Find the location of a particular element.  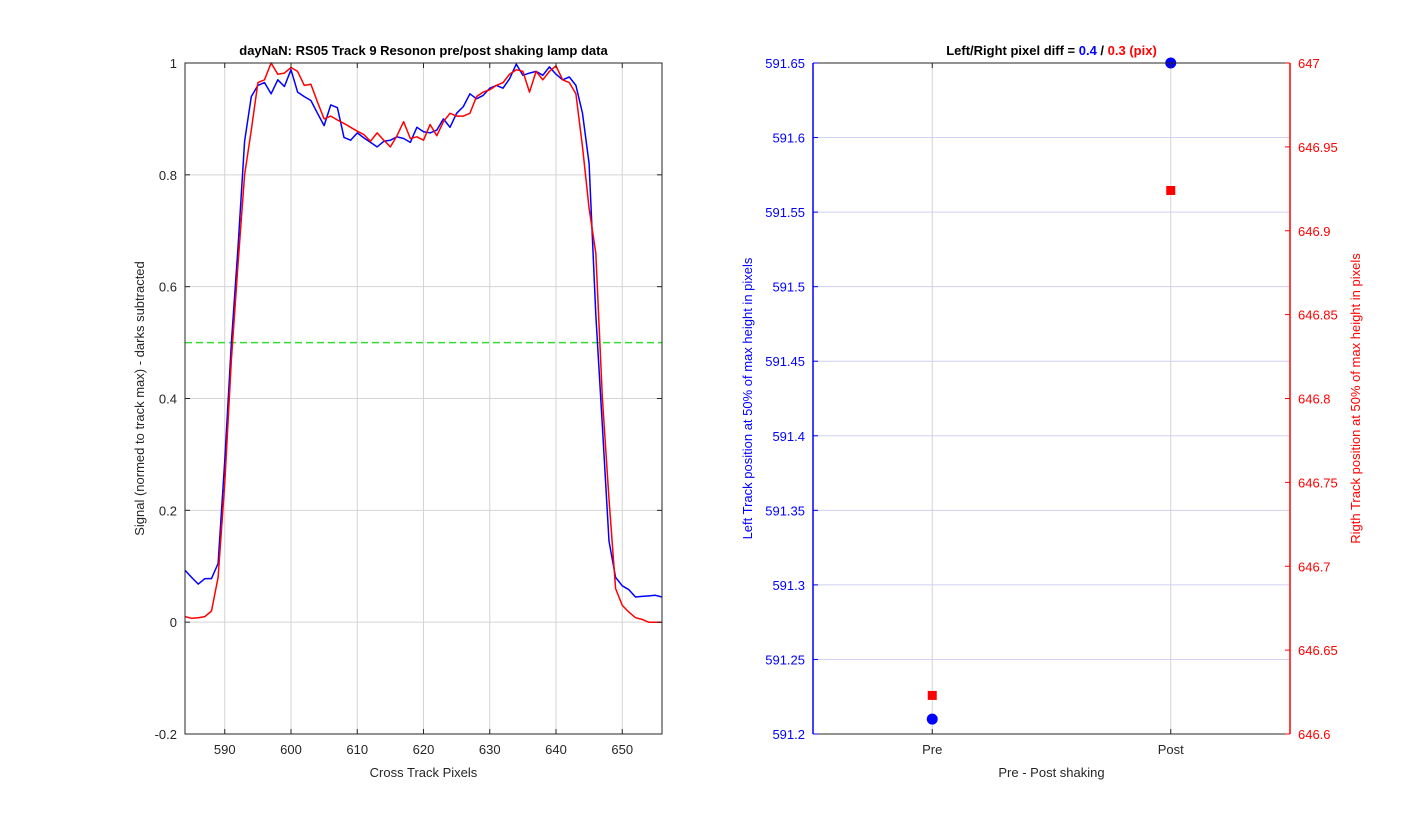

signal-y-tick-label: 0.6 is located at coordinates (168, 287).